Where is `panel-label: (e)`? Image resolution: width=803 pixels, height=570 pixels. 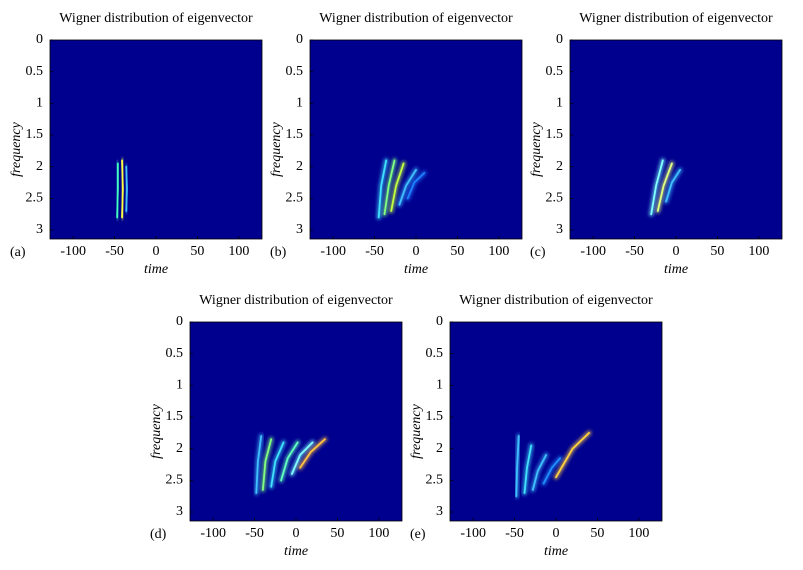
panel-label: (e) is located at coordinates (418, 534).